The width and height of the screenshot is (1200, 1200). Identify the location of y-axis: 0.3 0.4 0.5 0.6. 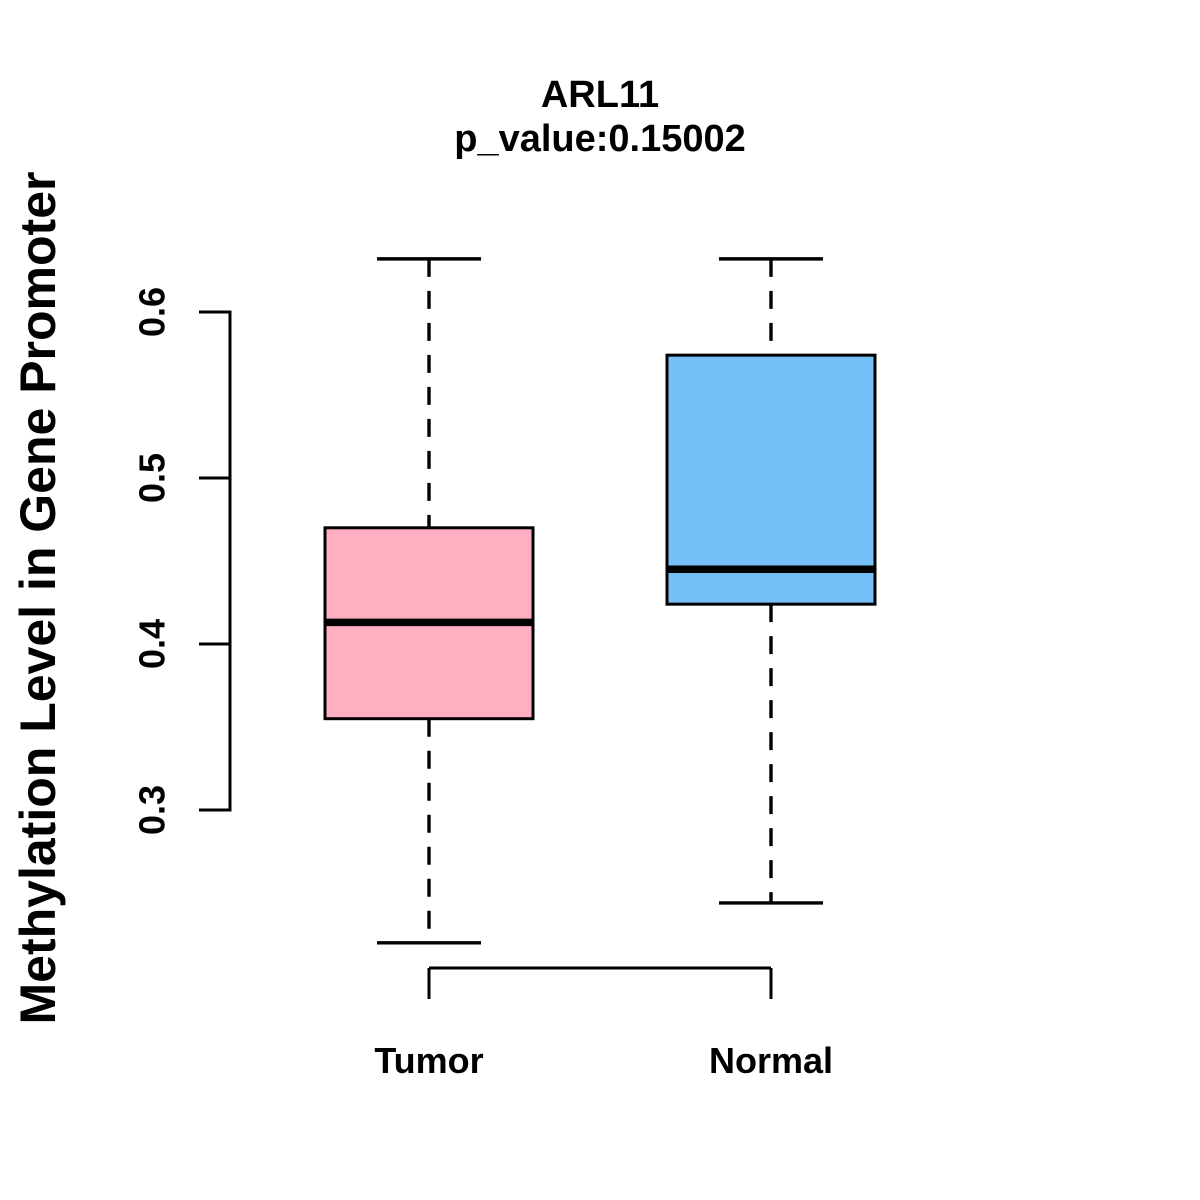
(182, 561).